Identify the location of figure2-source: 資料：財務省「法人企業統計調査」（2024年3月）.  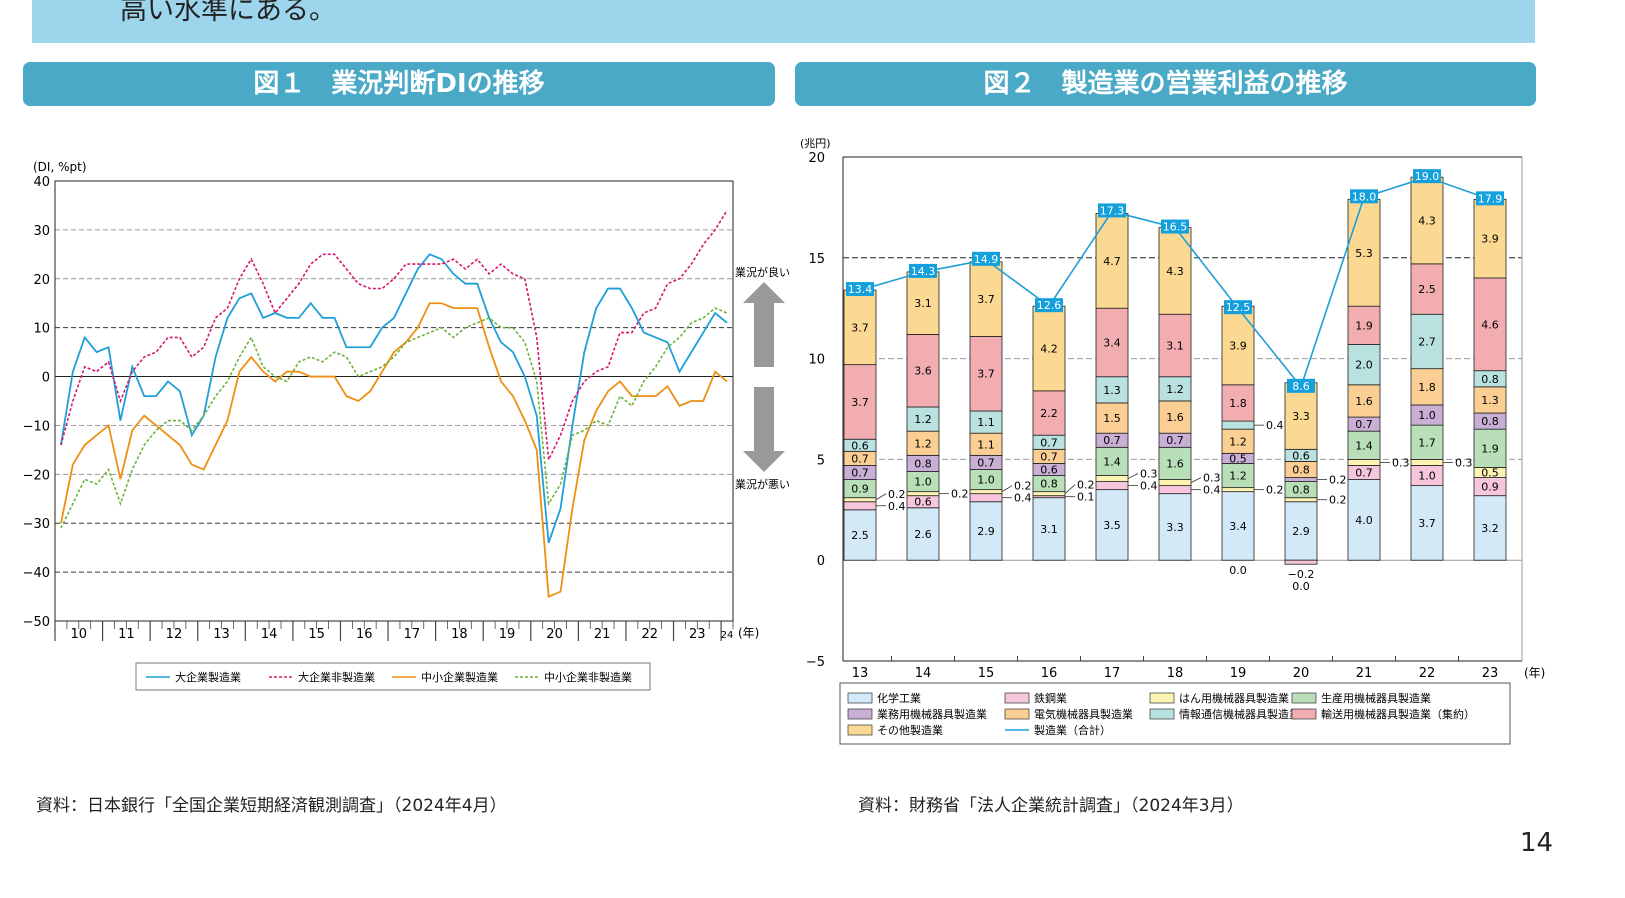
(1051, 806).